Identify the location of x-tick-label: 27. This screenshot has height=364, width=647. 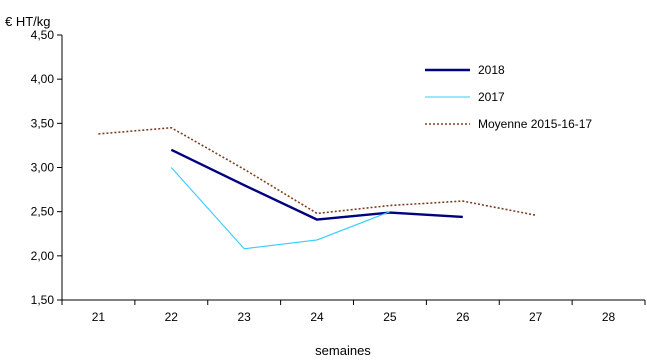
(536, 317).